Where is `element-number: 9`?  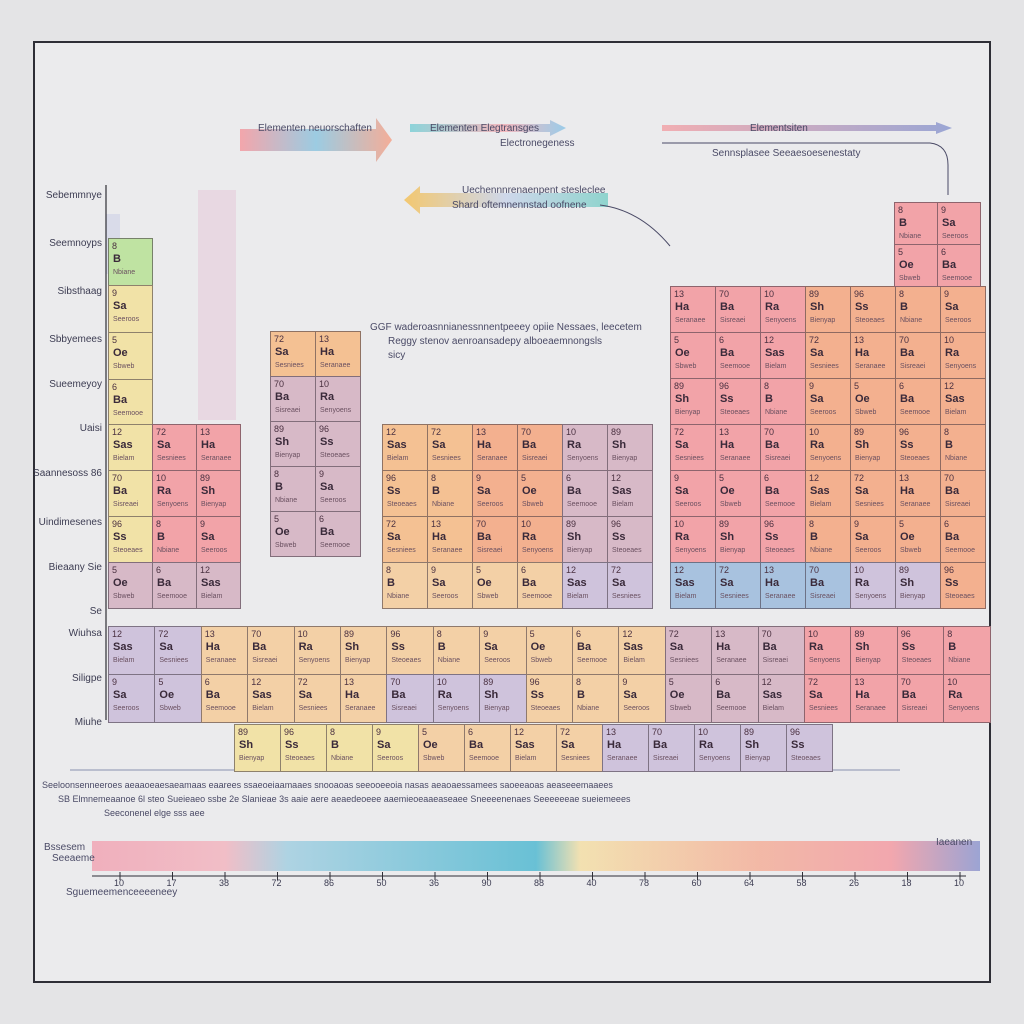 element-number: 9 is located at coordinates (486, 634).